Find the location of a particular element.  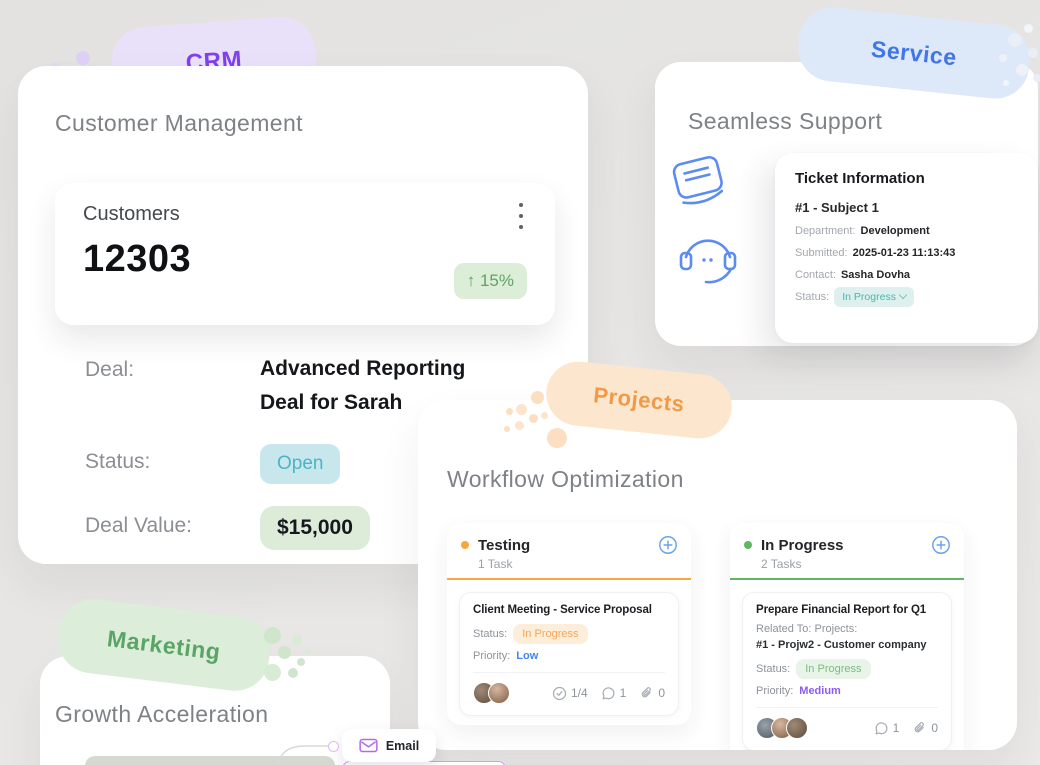

contact-label: Contact: is located at coordinates (815, 275).